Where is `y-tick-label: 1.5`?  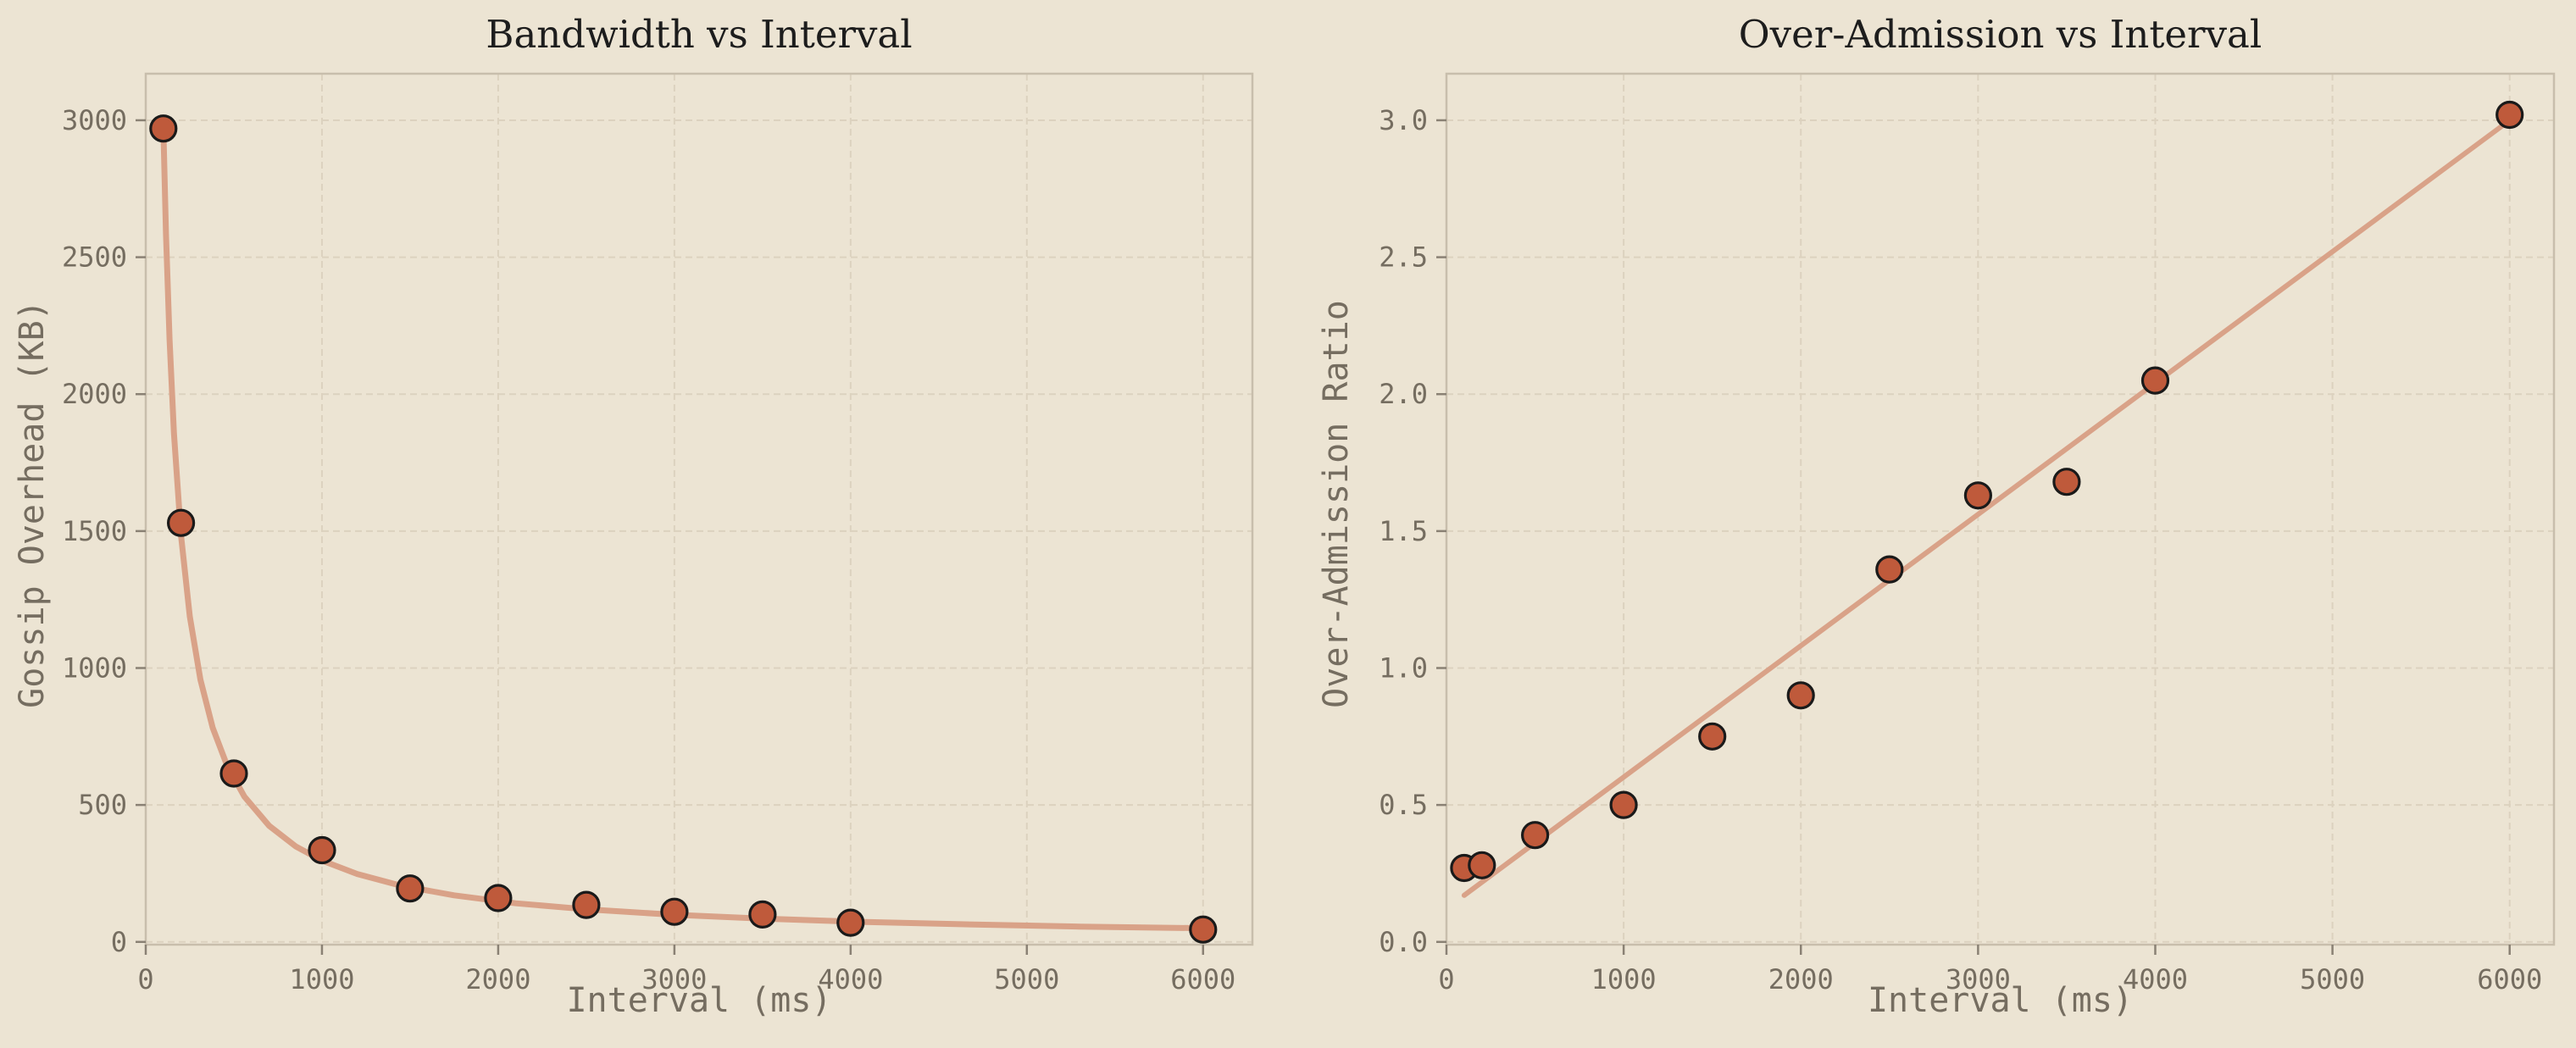 y-tick-label: 1.5 is located at coordinates (1403, 531).